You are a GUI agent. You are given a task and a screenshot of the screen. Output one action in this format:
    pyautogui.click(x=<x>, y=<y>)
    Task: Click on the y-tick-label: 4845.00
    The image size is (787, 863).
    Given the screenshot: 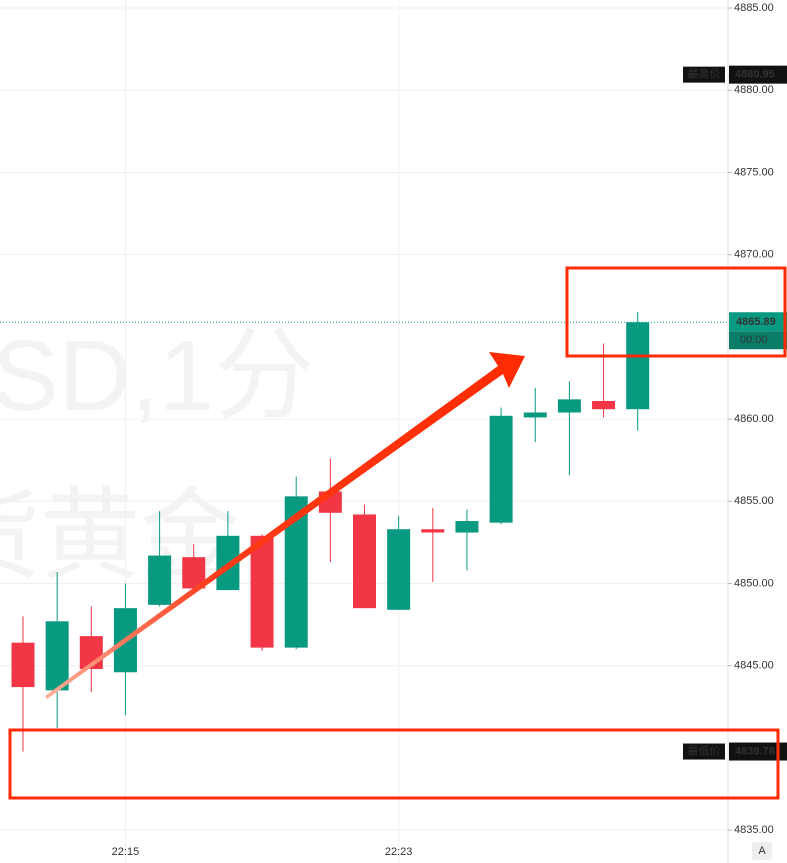 What is the action you would take?
    pyautogui.click(x=754, y=666)
    